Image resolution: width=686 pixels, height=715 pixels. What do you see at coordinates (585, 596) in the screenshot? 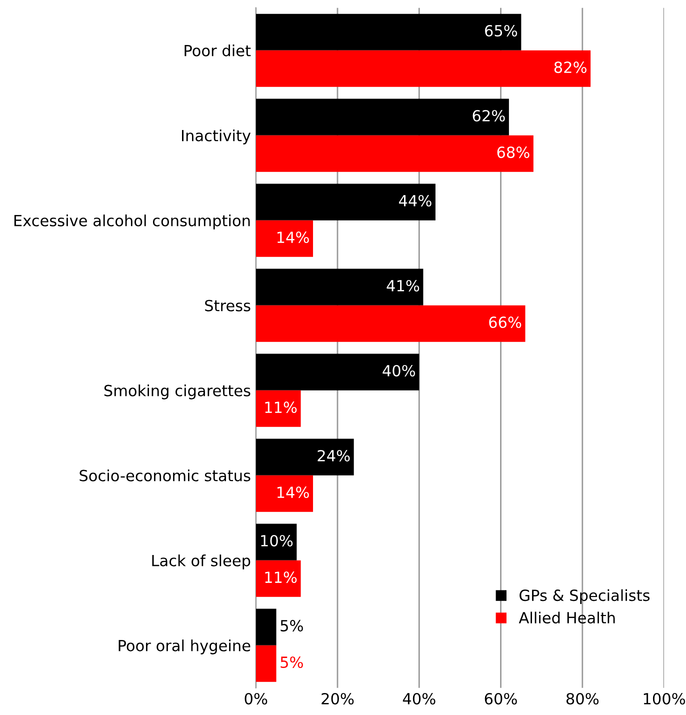
I see `legend-label: GPs & Specialists` at bounding box center [585, 596].